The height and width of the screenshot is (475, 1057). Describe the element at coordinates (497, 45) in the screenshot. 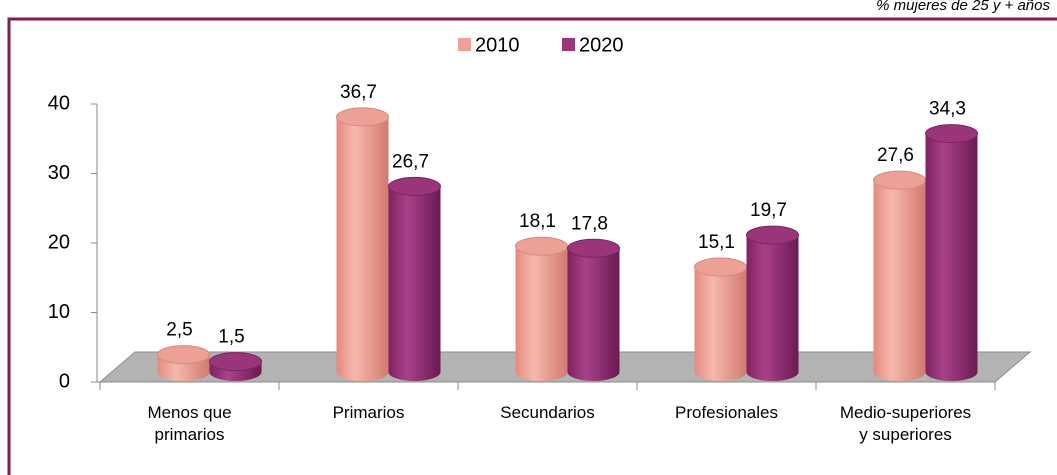

I see `legend-label: 2010` at that location.